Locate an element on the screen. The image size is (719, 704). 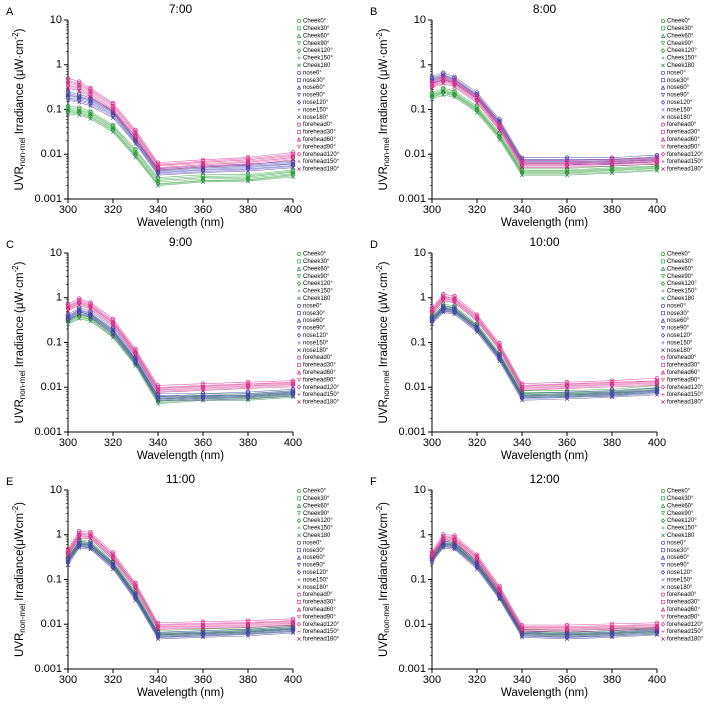
y-tick-label: 0.01 is located at coordinates (51, 624).